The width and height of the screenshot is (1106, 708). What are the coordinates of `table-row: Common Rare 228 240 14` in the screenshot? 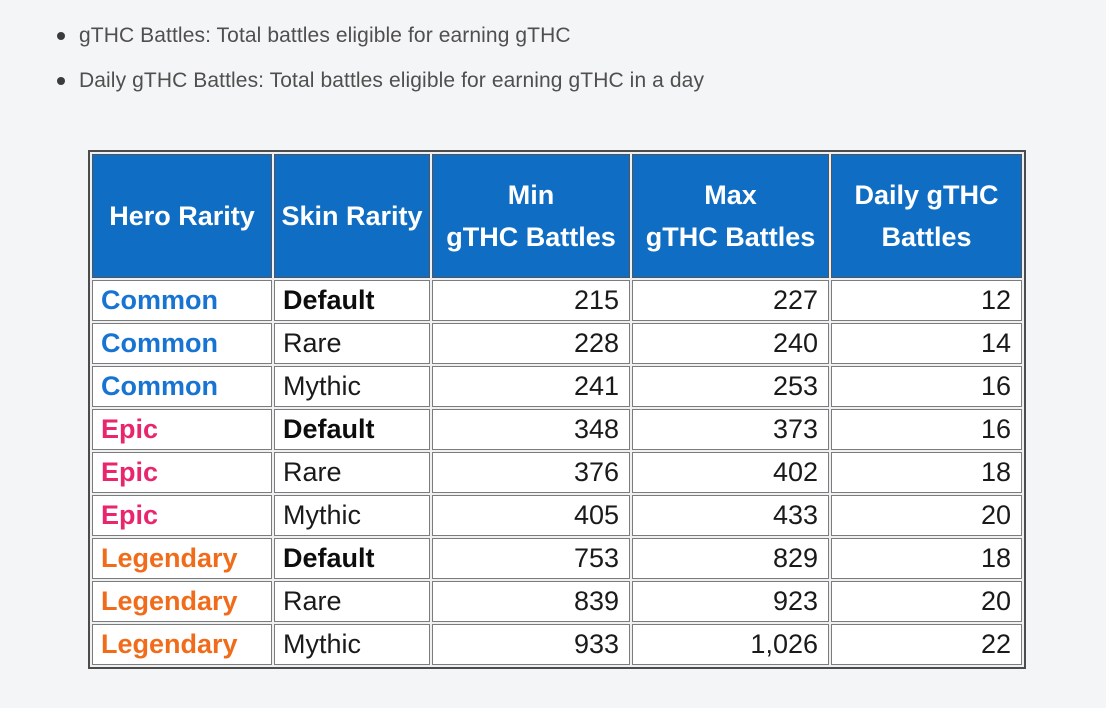 It's located at (557, 343).